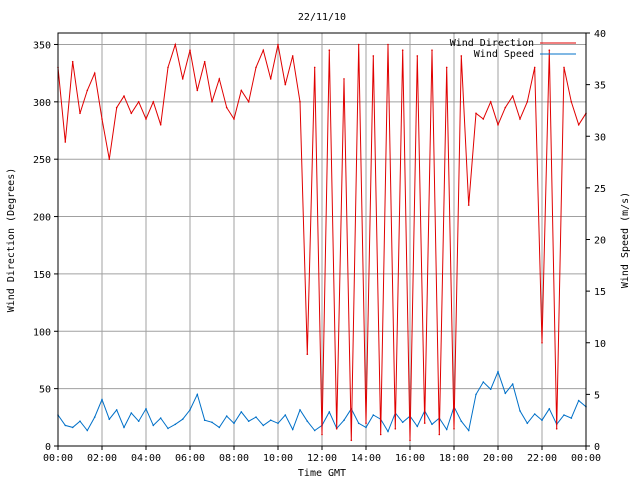  I want to click on x-tick-label: 16:00, so click(410, 458).